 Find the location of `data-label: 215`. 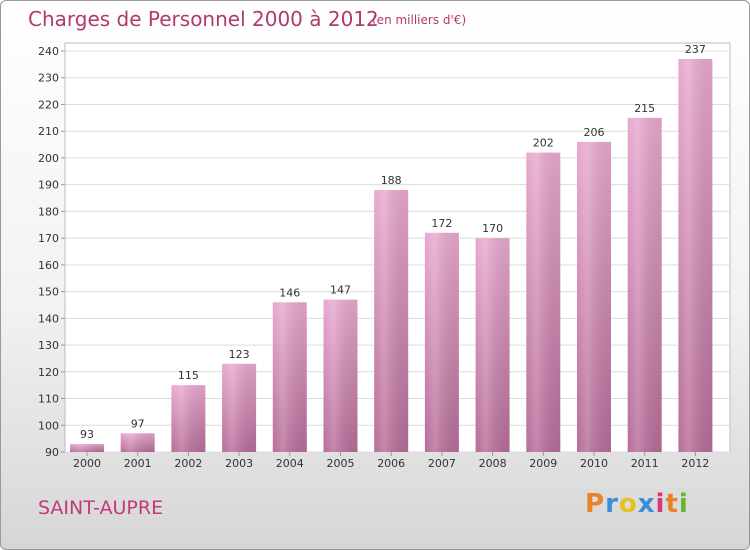

data-label: 215 is located at coordinates (644, 108).